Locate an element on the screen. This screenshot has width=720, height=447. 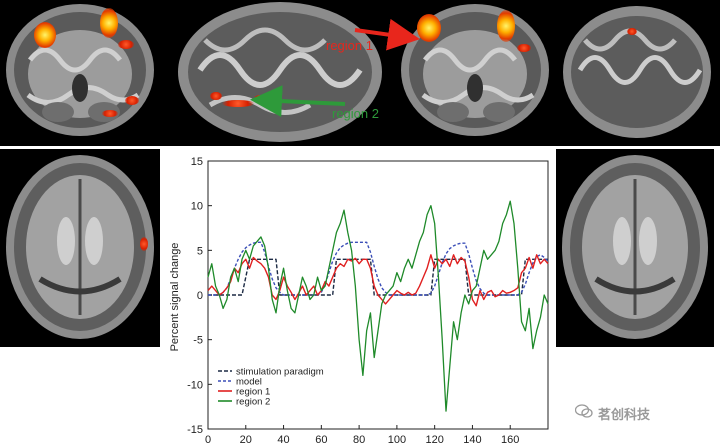
brain-sagittal-left is located at coordinates (277, 73).